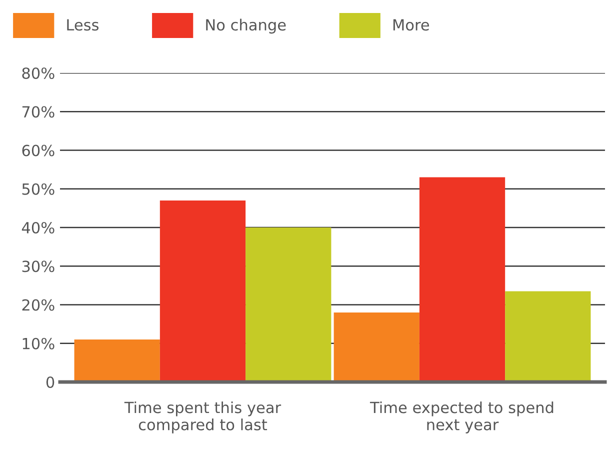 This screenshot has width=609, height=454. What do you see at coordinates (50, 382) in the screenshot?
I see `y-tick-label: 0` at bounding box center [50, 382].